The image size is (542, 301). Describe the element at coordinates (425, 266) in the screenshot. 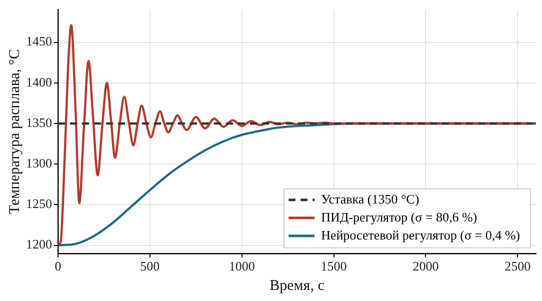

I see `x-tick-label: 2000` at that location.